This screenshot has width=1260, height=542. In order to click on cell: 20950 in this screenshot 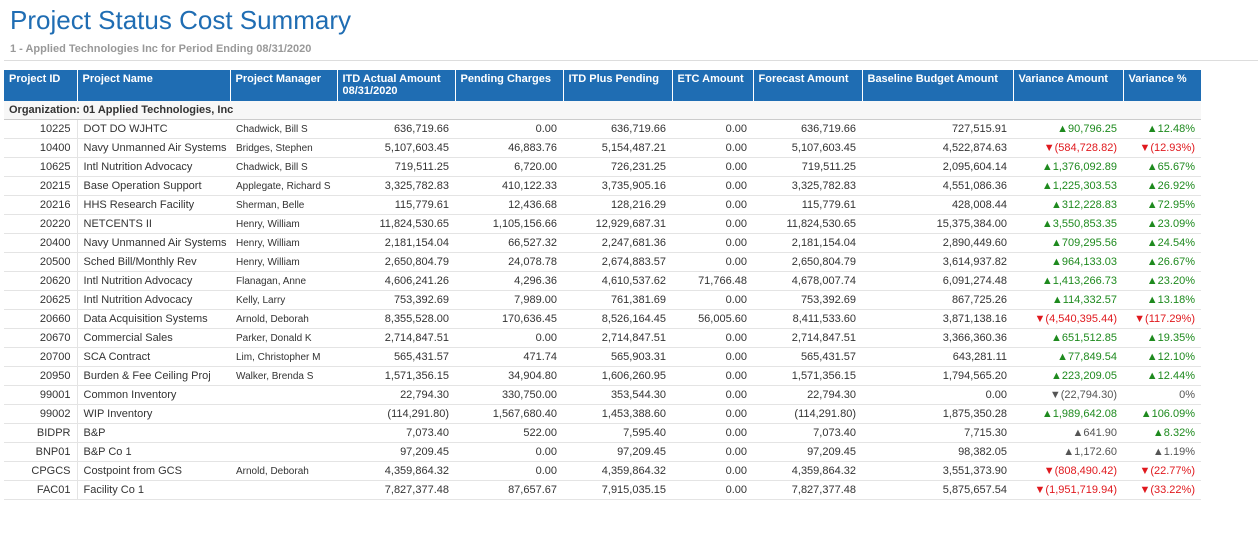, I will do `click(41, 376)`.